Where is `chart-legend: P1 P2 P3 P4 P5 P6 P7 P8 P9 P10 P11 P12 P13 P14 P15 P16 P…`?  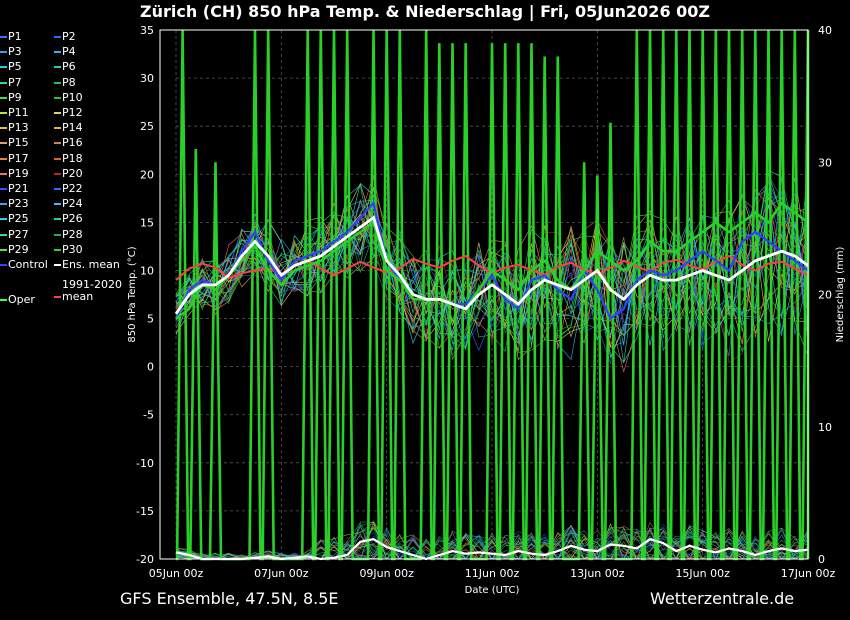
chart-legend: P1 P2 P3 P4 P5 P6 P7 P8 P9 P10 P11 P12 P13 P14 P15 P16 P… is located at coordinates (70, 176).